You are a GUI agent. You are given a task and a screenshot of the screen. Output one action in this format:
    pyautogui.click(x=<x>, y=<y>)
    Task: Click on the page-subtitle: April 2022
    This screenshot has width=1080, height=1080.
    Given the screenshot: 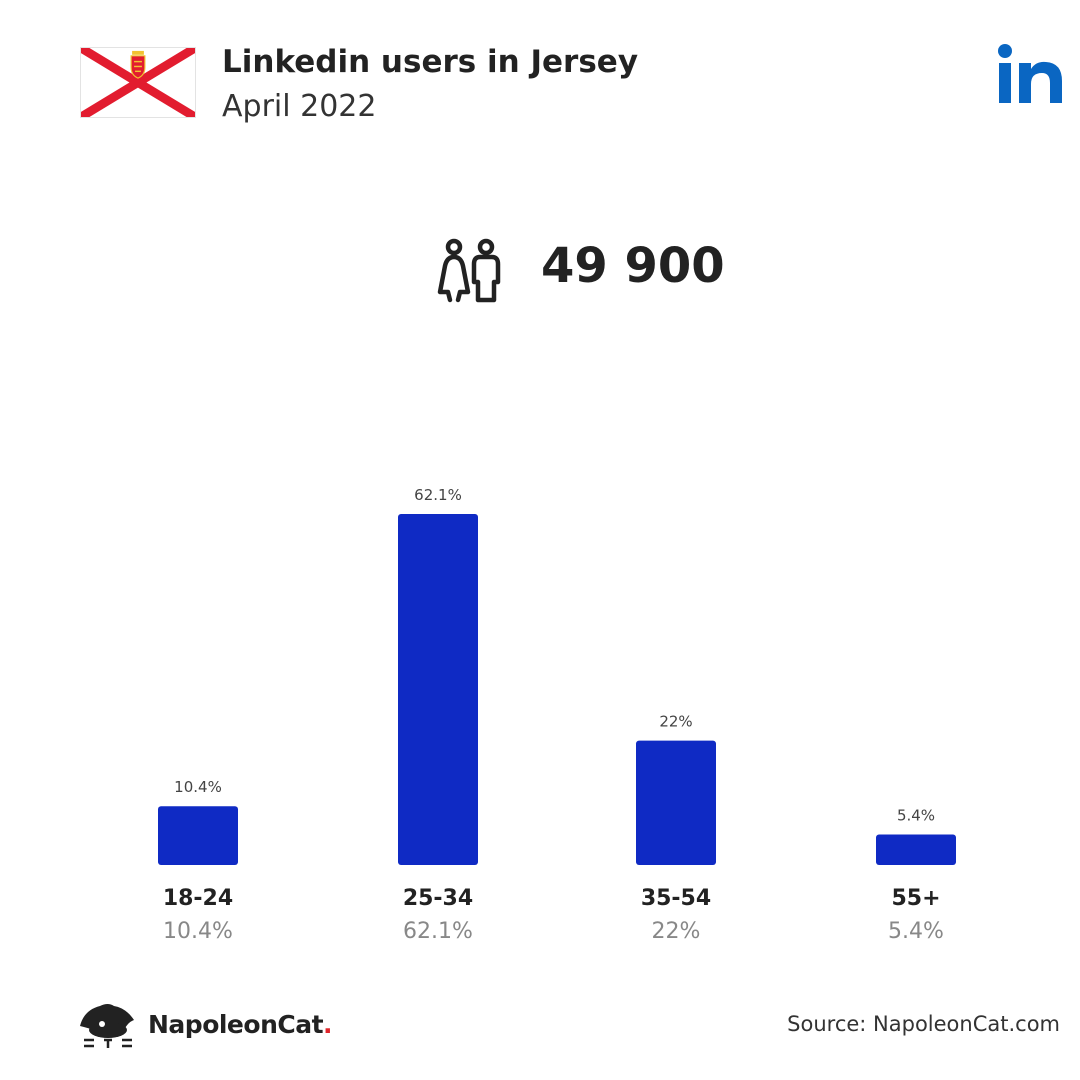 What is the action you would take?
    pyautogui.click(x=299, y=106)
    